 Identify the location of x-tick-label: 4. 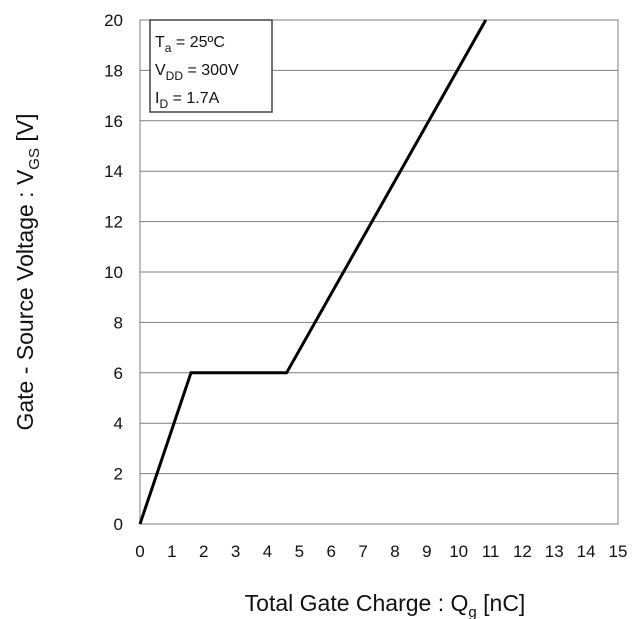
(267, 551).